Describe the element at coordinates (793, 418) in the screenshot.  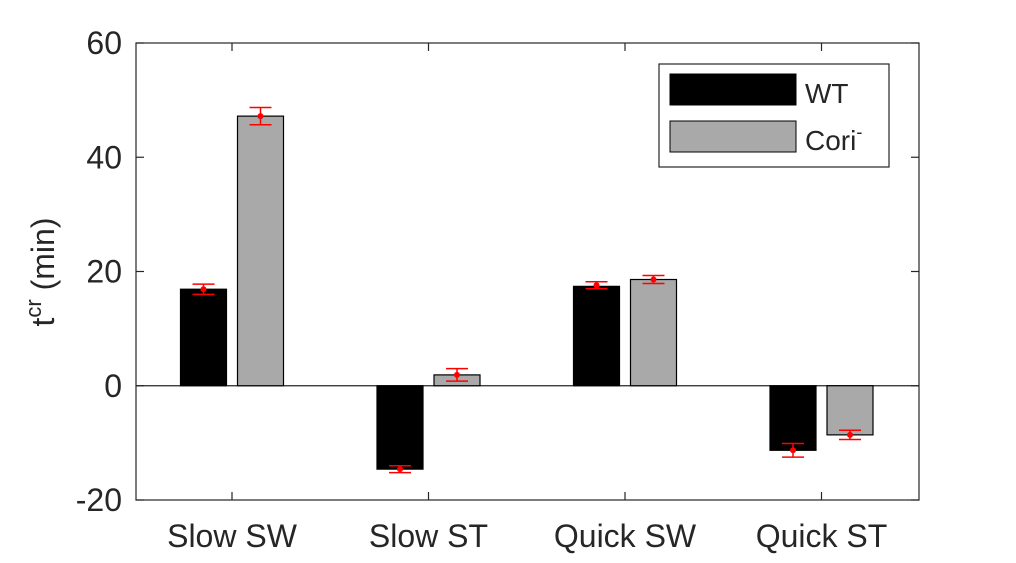
I see `bar-wt-quick-st` at that location.